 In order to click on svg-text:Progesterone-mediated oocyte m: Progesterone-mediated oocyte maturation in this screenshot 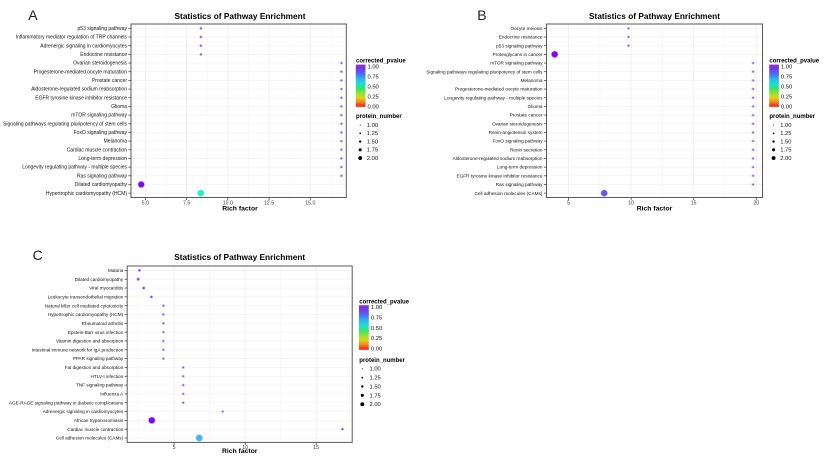, I will do `click(81, 72)`.